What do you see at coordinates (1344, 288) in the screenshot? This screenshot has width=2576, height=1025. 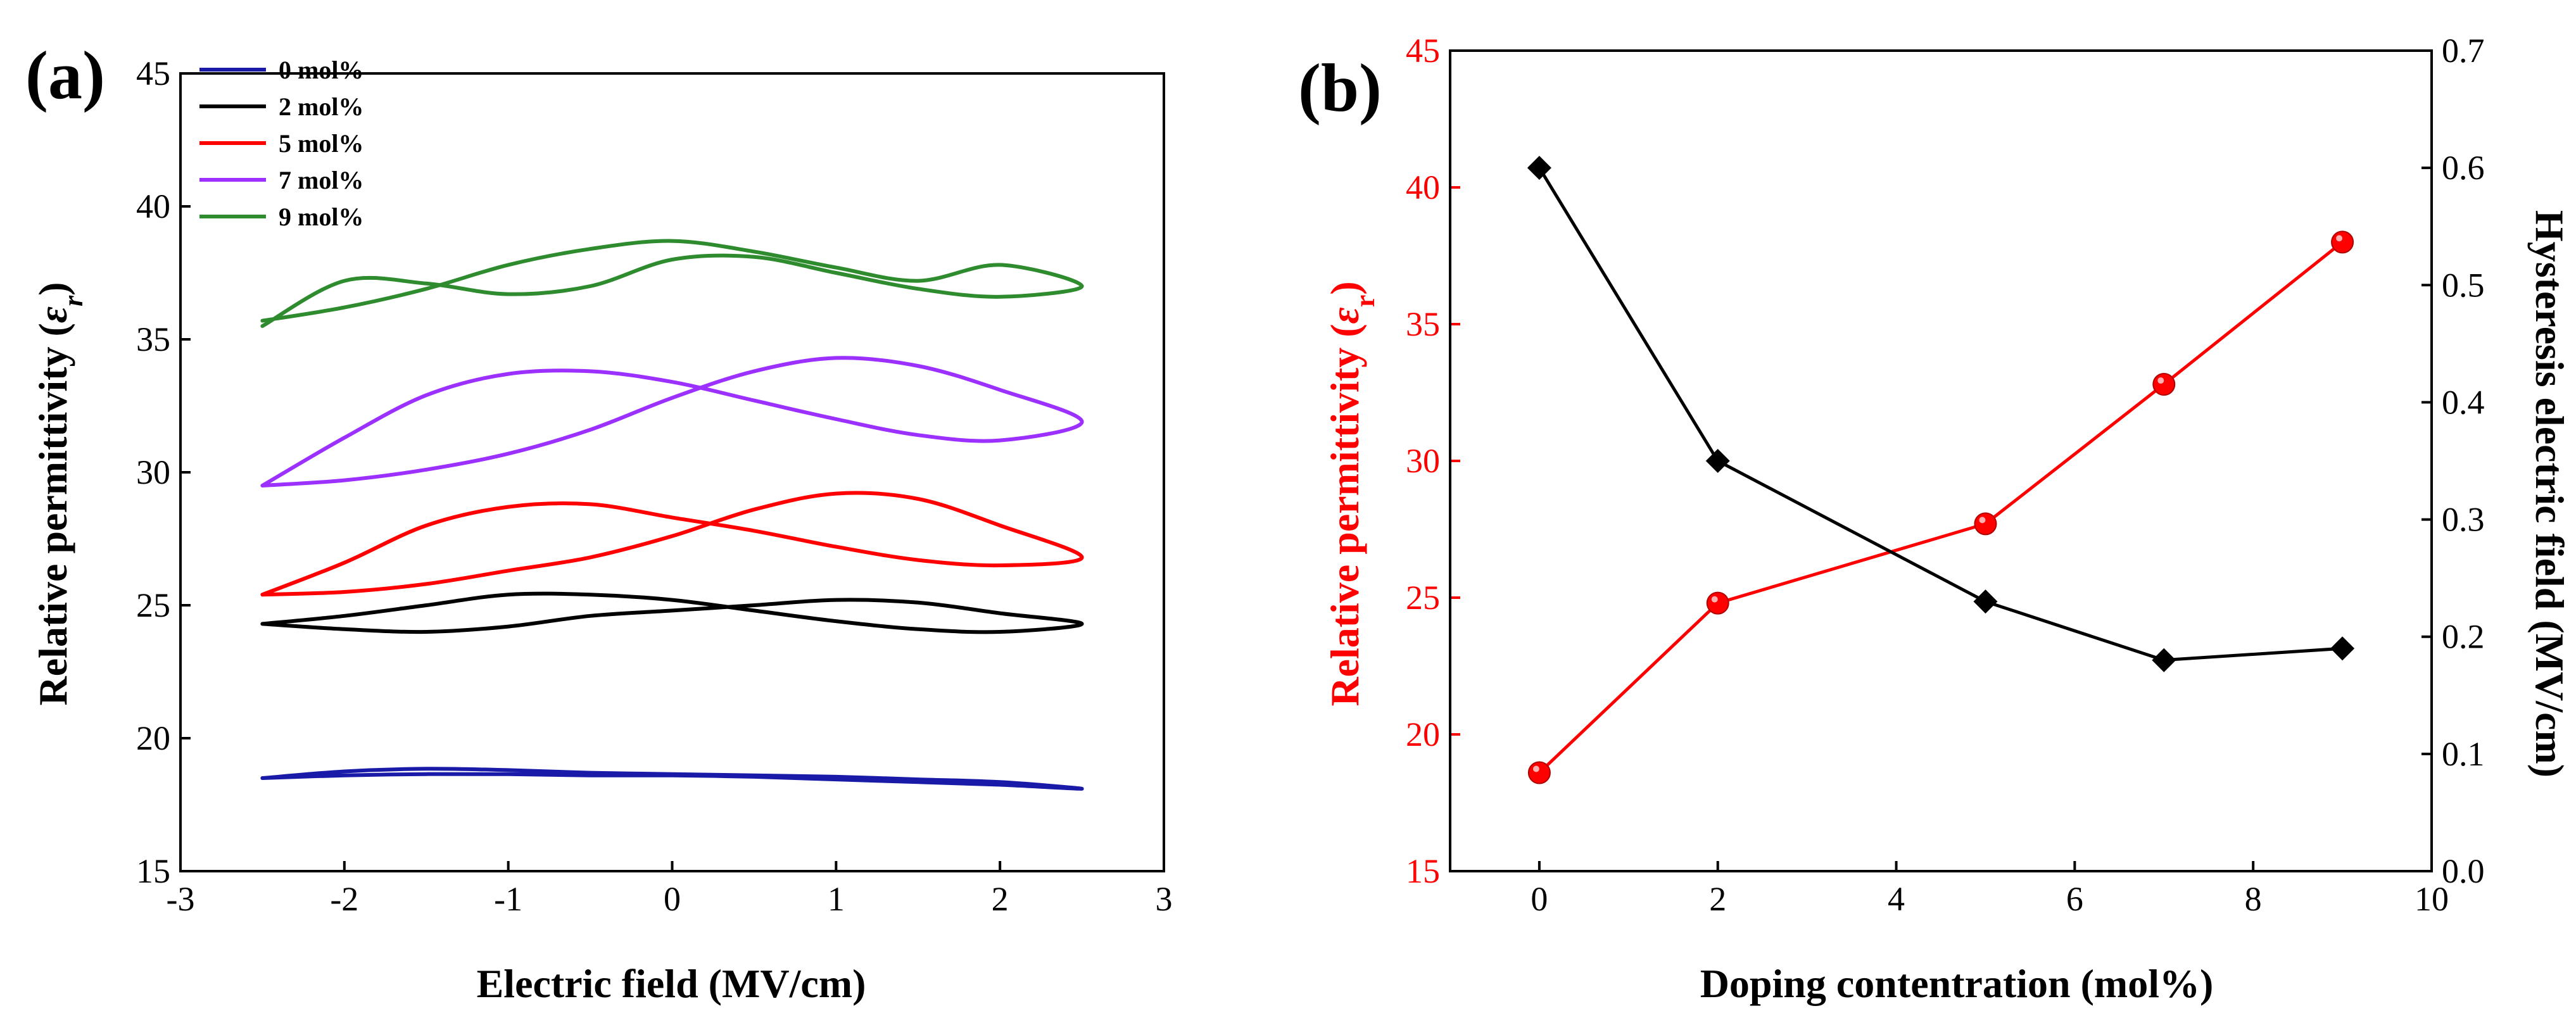 I see `panel-b-y-label-suffix: )` at bounding box center [1344, 288].